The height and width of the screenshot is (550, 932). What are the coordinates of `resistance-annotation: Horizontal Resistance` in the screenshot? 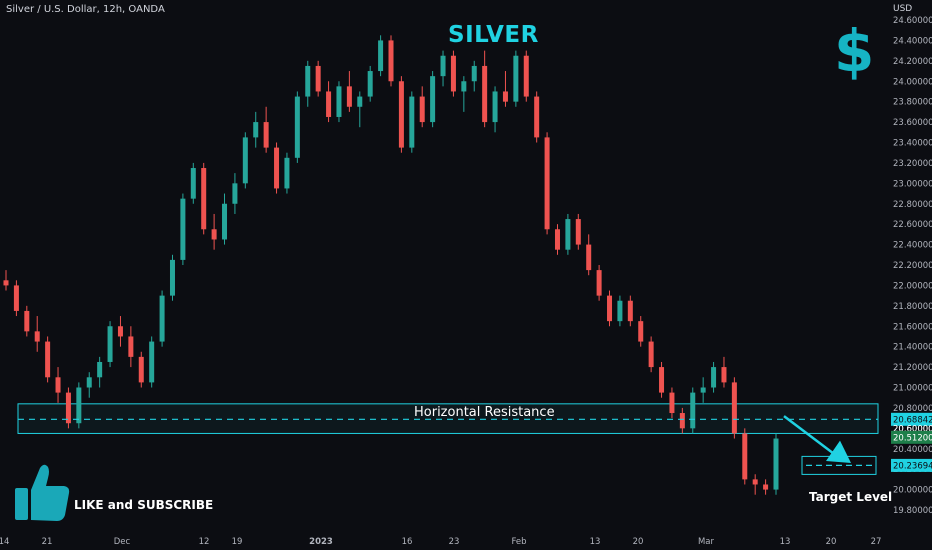 It's located at (484, 412).